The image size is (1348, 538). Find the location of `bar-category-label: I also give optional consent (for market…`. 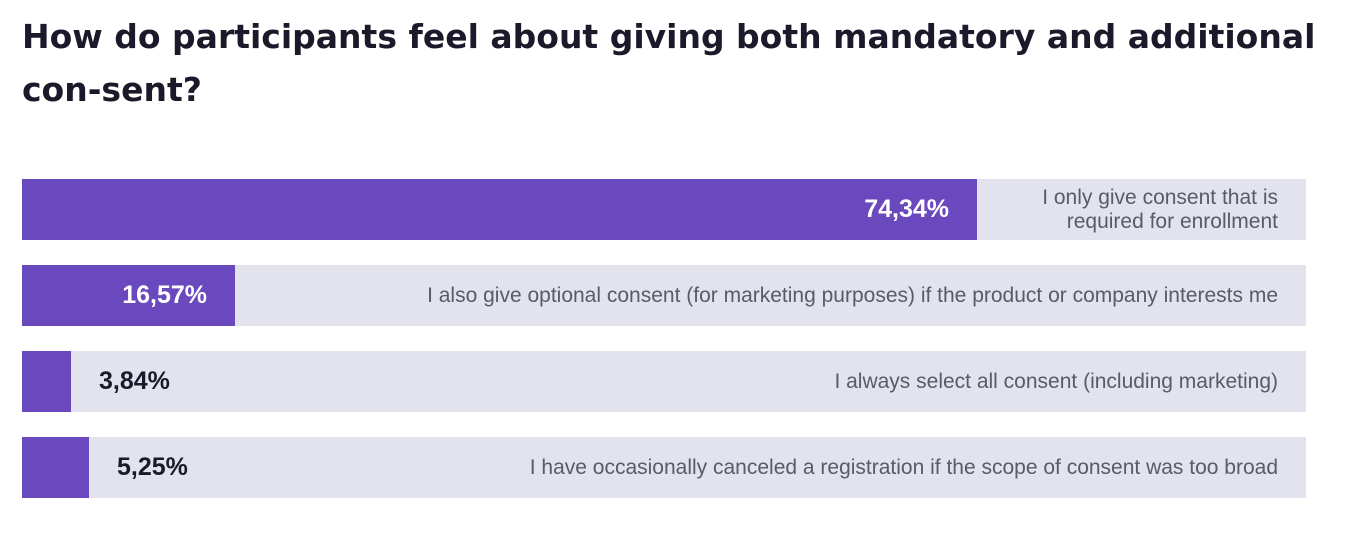

bar-category-label: I also give optional consent (for market… is located at coordinates (852, 295).